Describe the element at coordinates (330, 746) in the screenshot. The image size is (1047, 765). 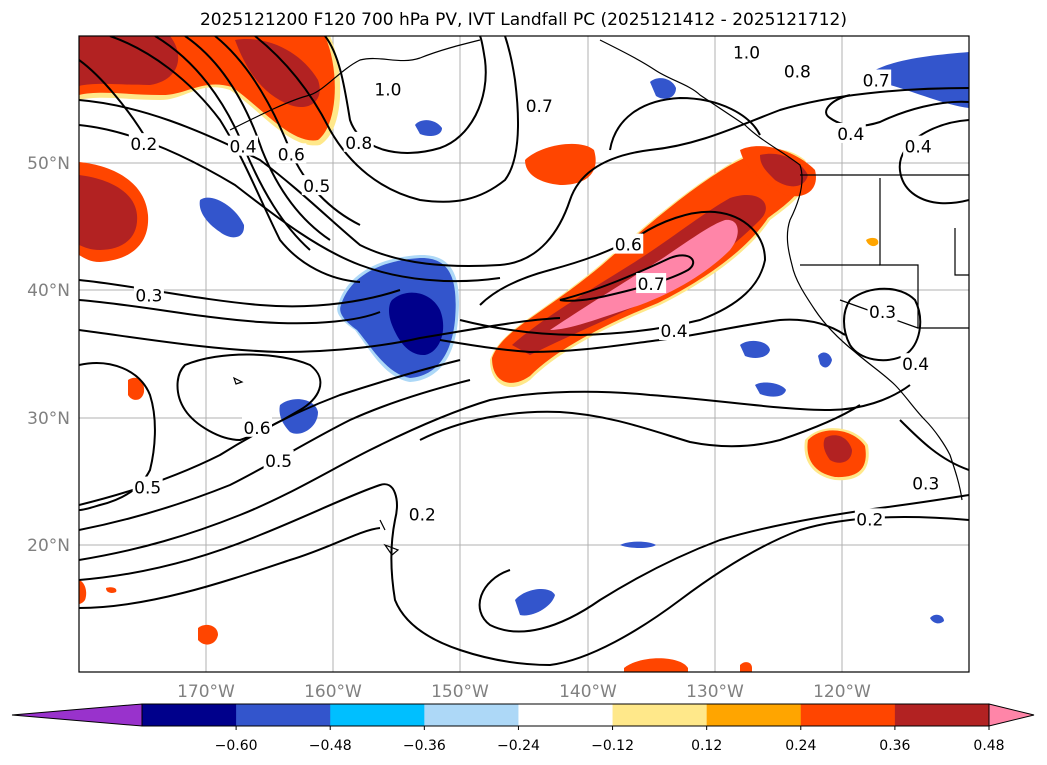
I see `colorbar-tick-label: −0.48` at that location.